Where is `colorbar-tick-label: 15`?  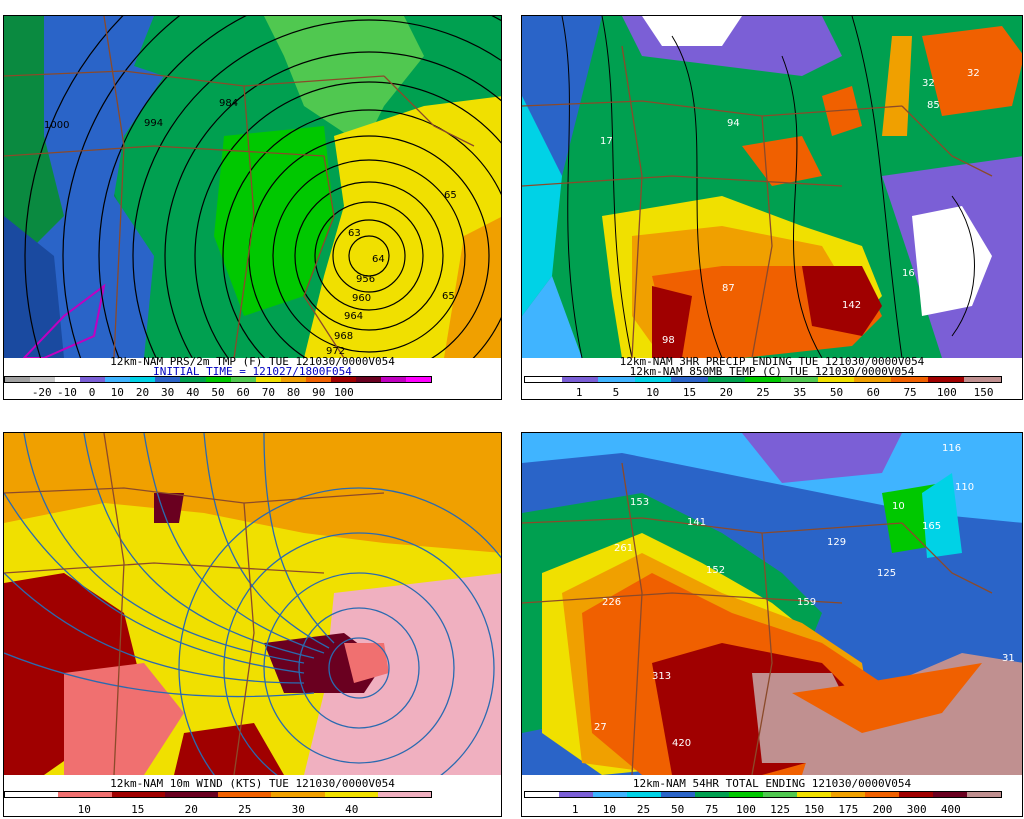 colorbar-tick-label: 15 is located at coordinates (138, 809).